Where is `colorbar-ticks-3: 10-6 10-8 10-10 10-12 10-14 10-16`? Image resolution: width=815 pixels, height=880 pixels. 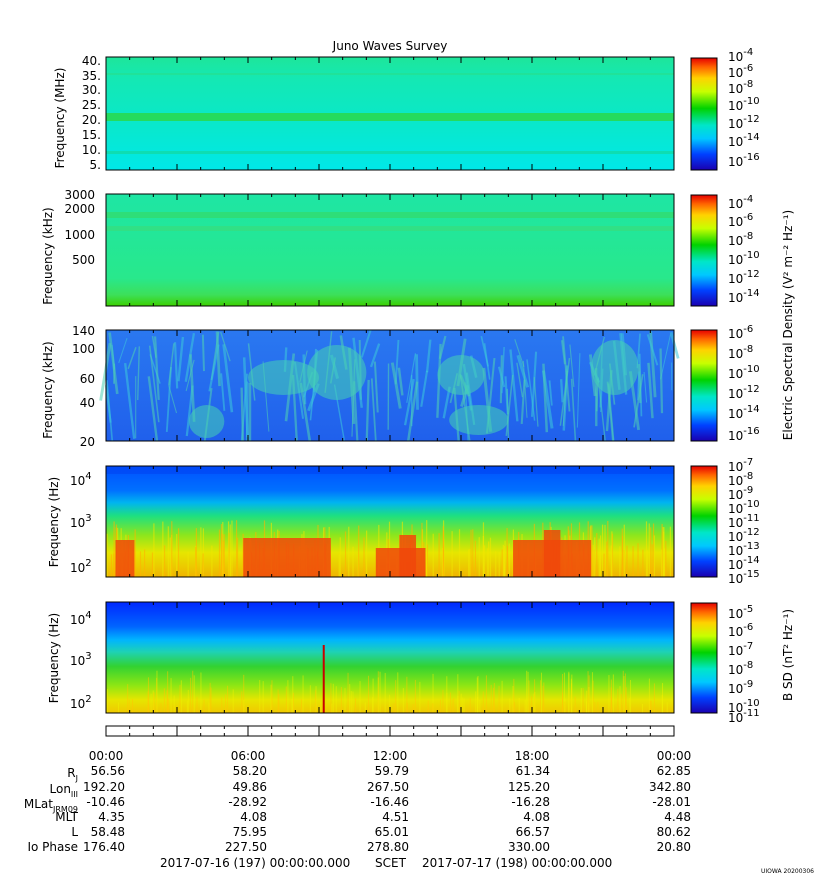
colorbar-ticks-3: 10-6 10-8 10-10 10-12 10-14 10-16 is located at coordinates (744, 383).